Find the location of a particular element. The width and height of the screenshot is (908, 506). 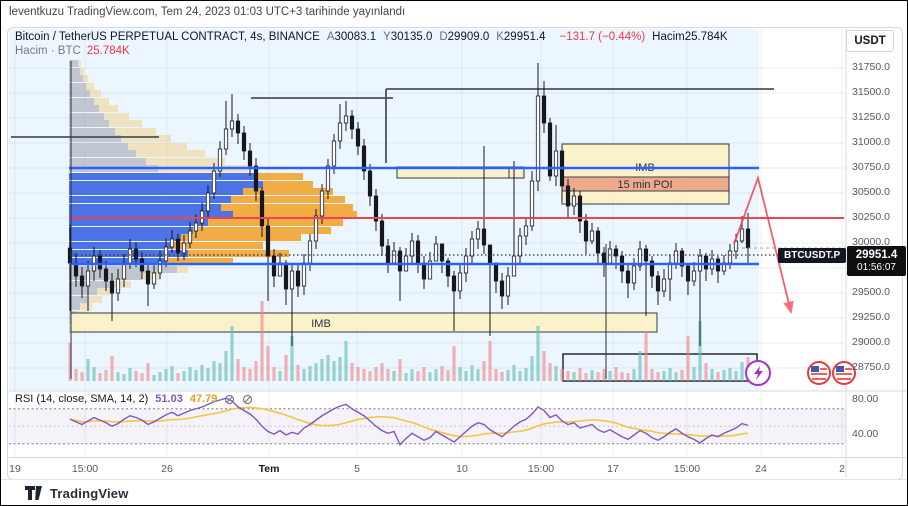

ohlc-item: K29951.4 is located at coordinates (521, 37).